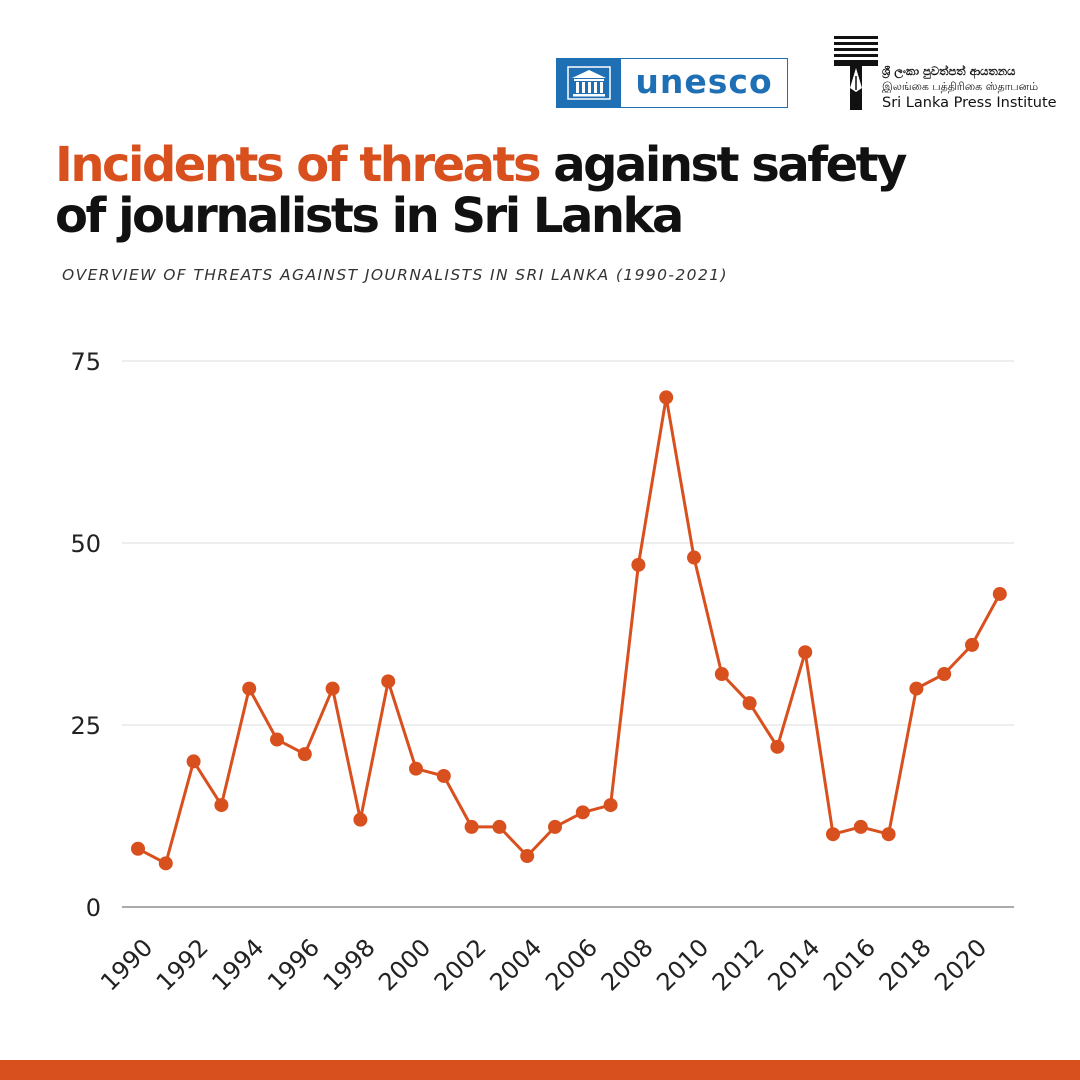 The width and height of the screenshot is (1080, 1080). What do you see at coordinates (704, 81) in the screenshot?
I see `unesco-wordmark: unesco` at bounding box center [704, 81].